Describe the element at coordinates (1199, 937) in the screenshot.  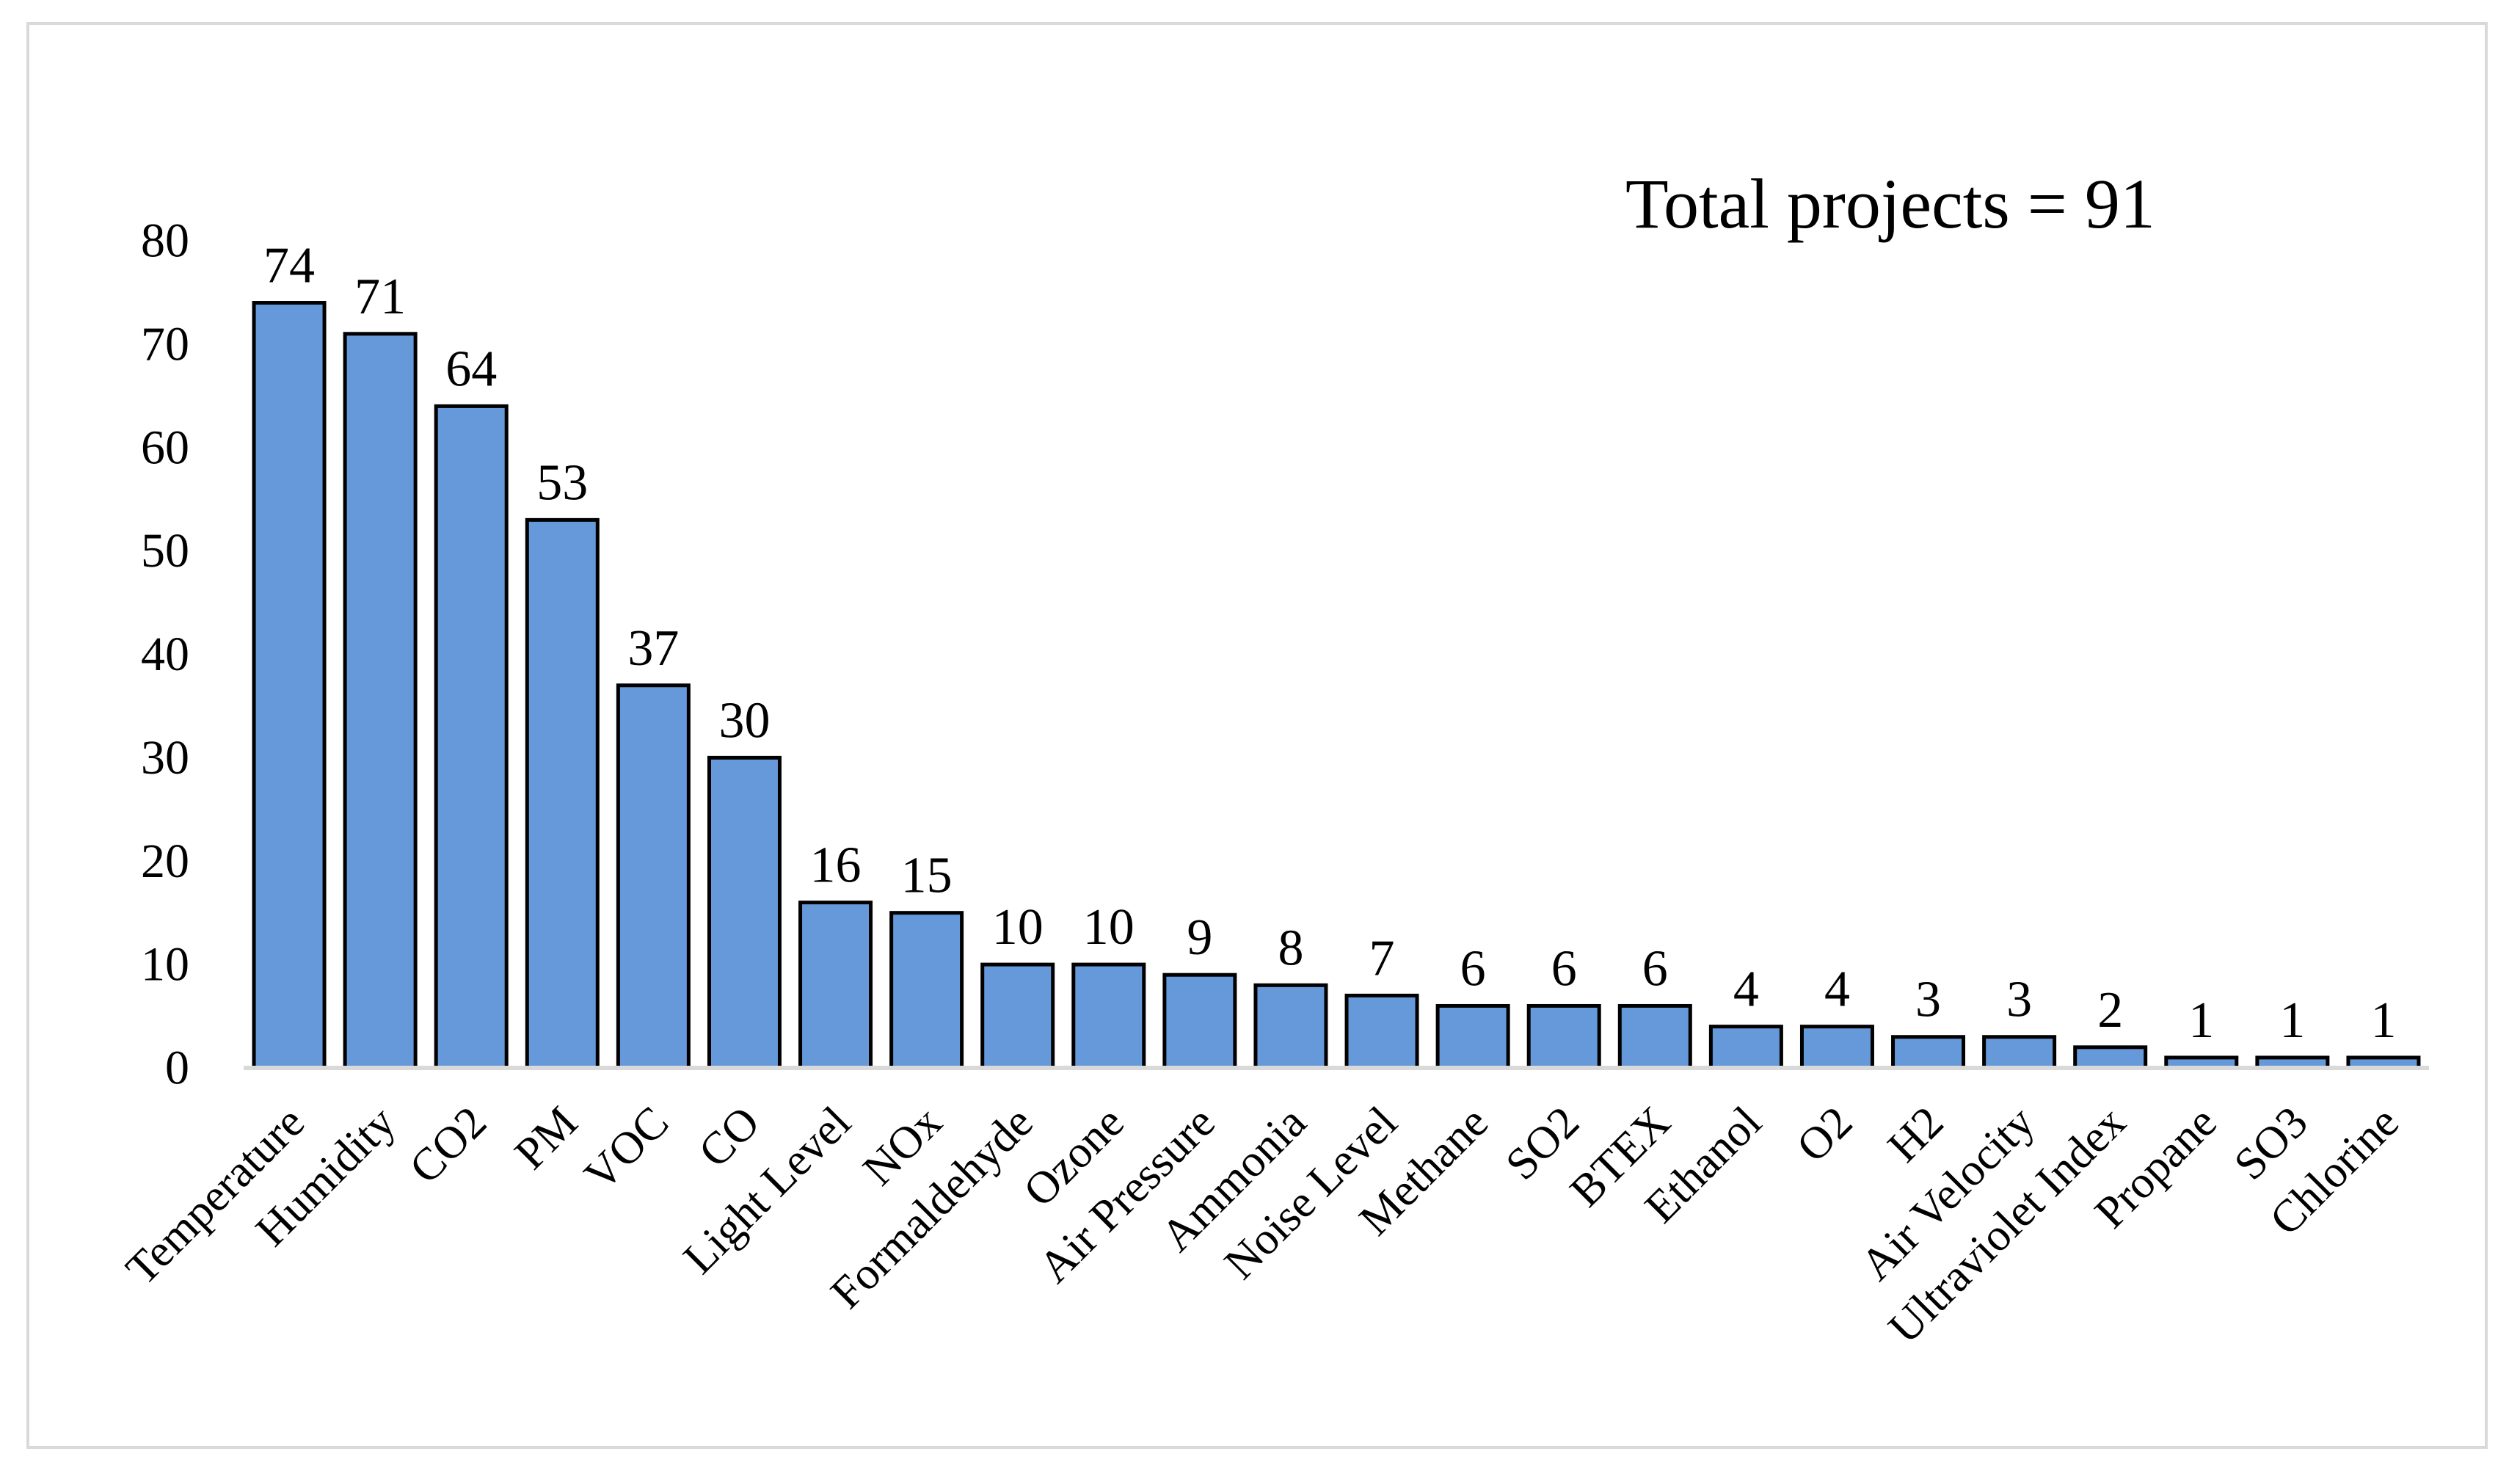
I see `bar-value-label: 9` at that location.